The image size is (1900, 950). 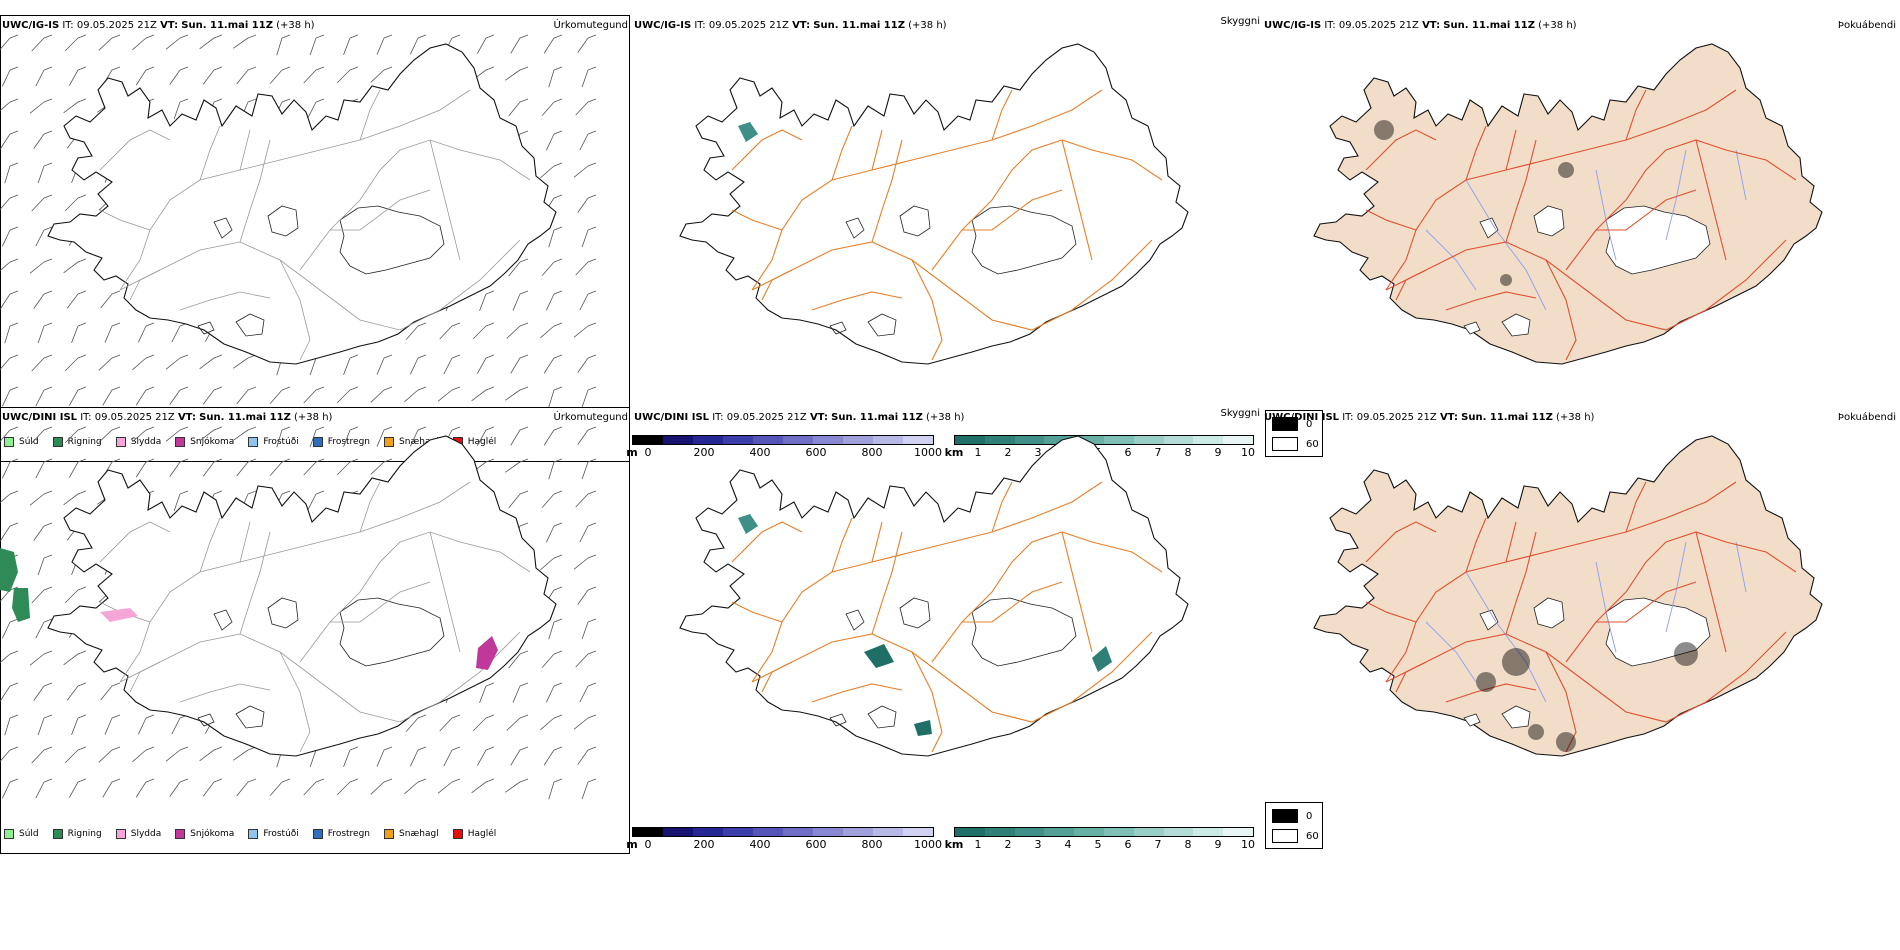 I want to click on precip-legend-item: Haglél, so click(x=474, y=834).